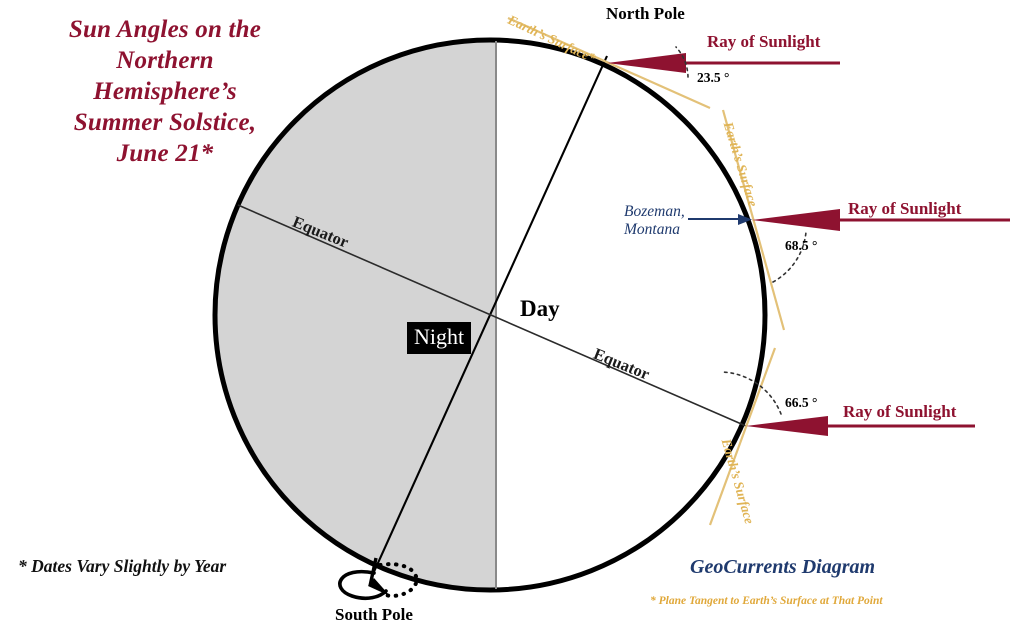 Image resolution: width=1024 pixels, height=622 pixels. Describe the element at coordinates (645, 13) in the screenshot. I see `north-pole-label: North Pole` at that location.